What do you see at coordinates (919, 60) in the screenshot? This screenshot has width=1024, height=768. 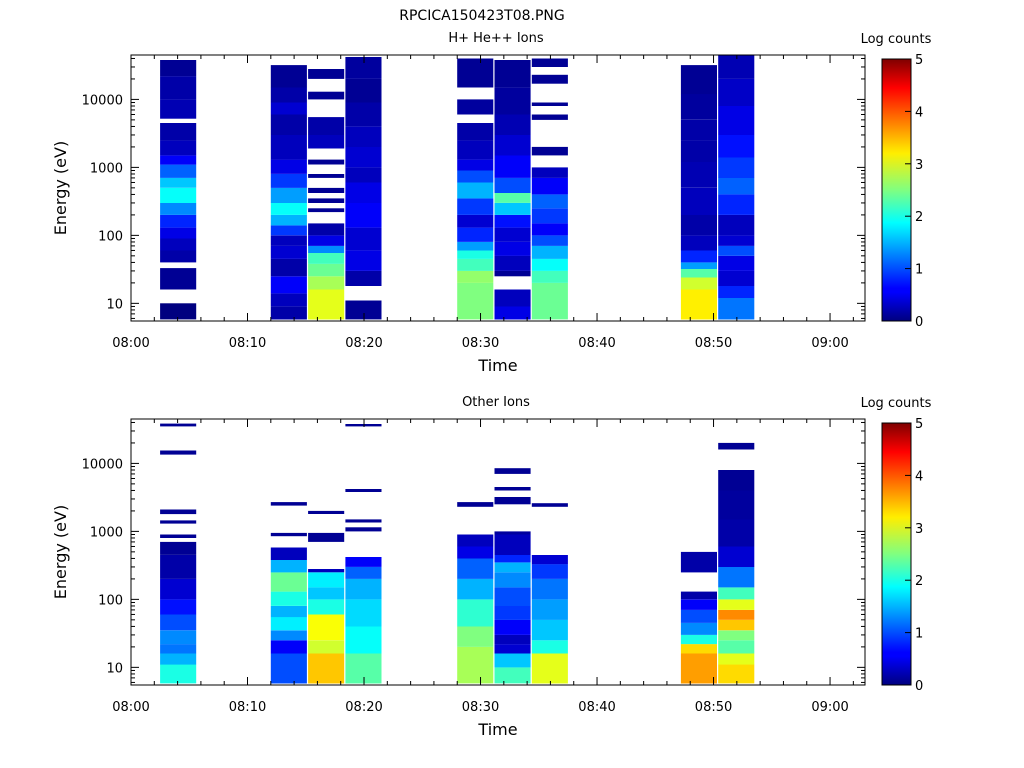 I see `colorbar-tick-label: 5` at bounding box center [919, 60].